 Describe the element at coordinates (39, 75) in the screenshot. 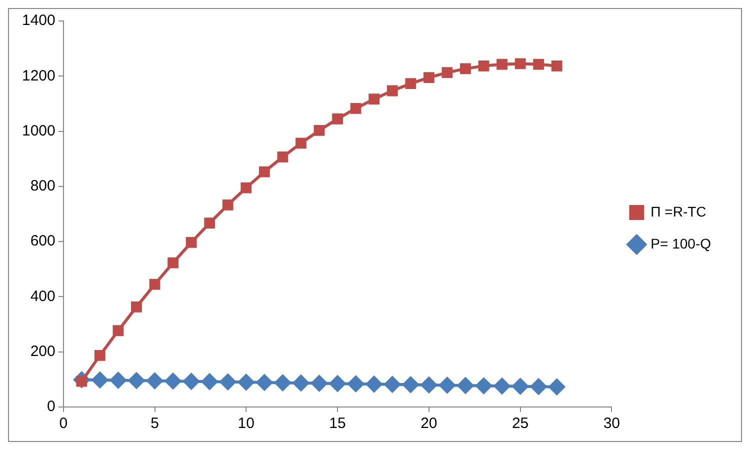

I see `y-tick-label: 1200` at that location.